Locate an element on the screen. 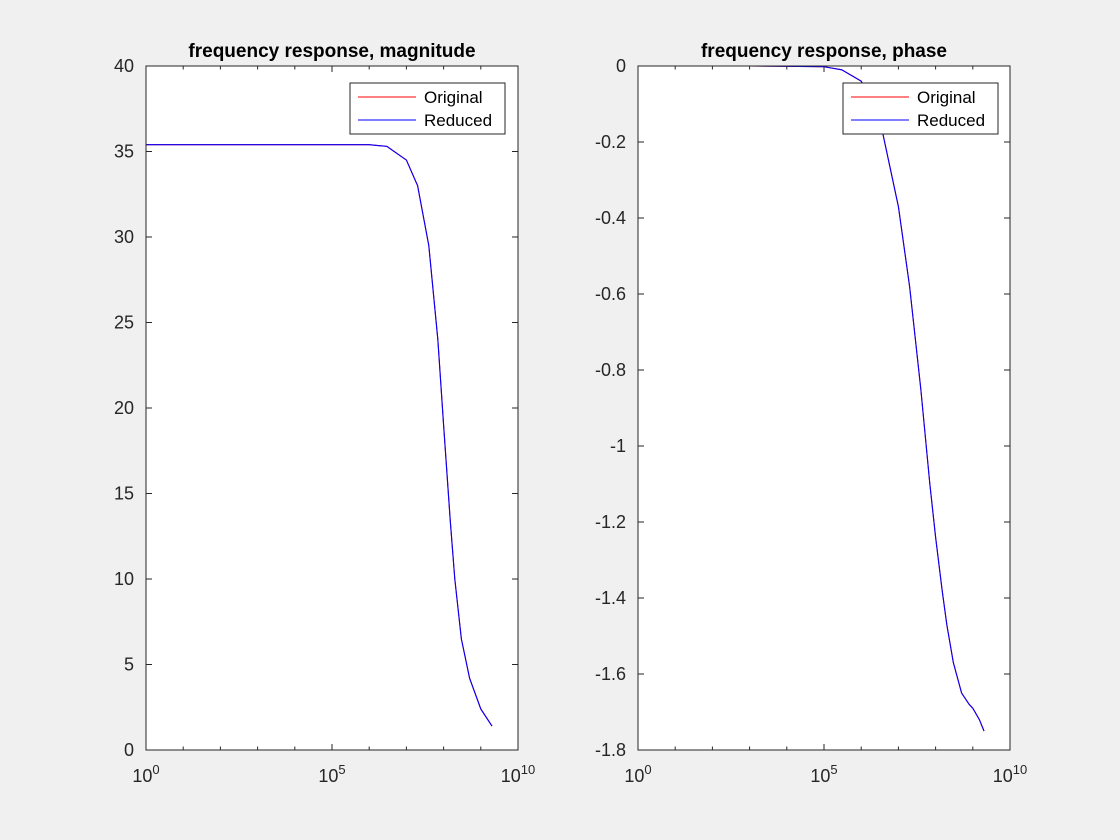 The height and width of the screenshot is (840, 1120). y-tick-label: 25 is located at coordinates (124, 323).